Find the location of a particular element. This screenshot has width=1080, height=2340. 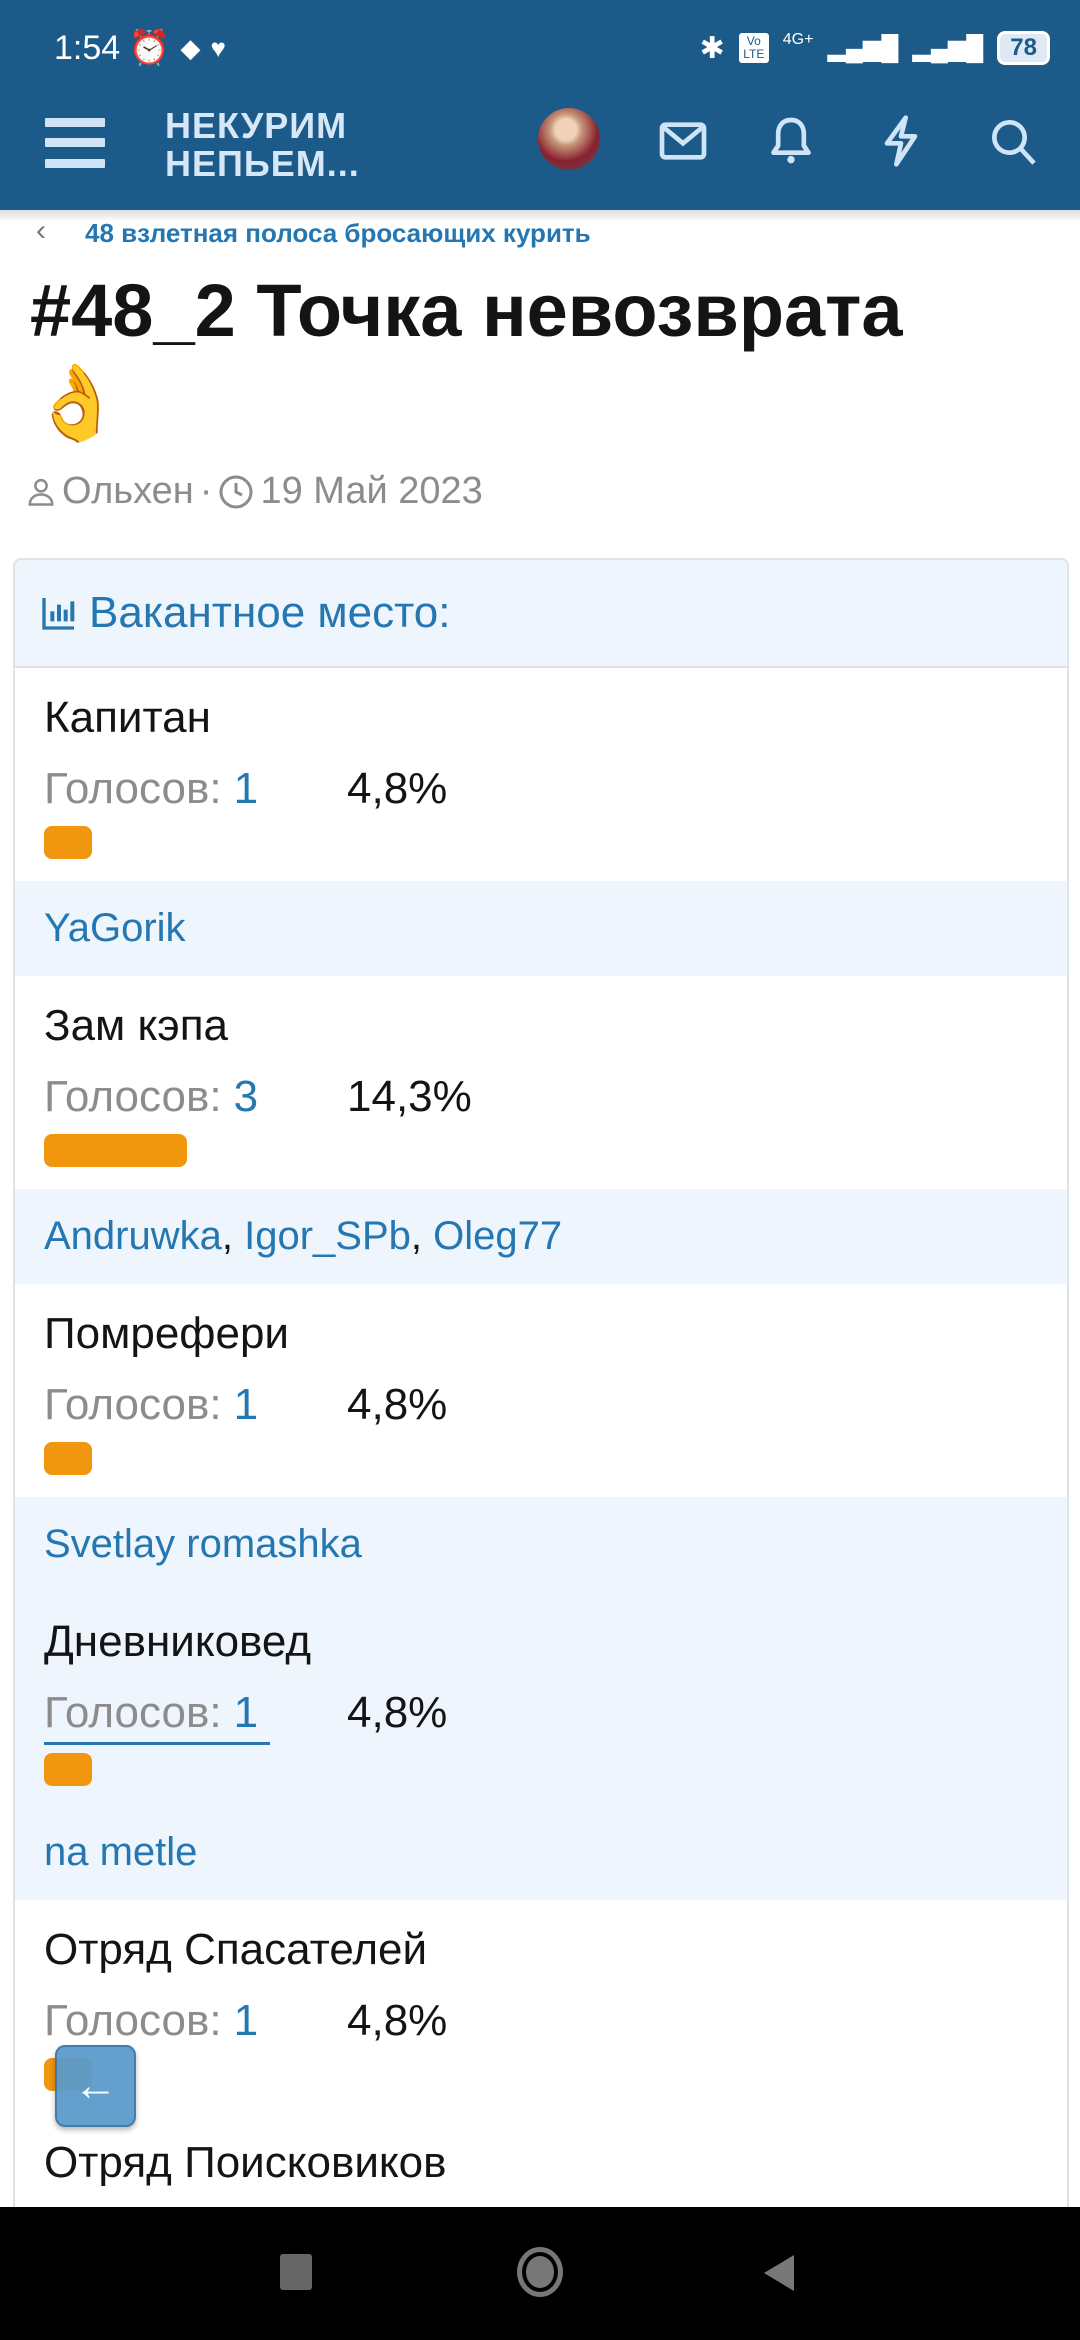

breadcrumb-link: 48 взлетная полоса бросающих курить is located at coordinates (338, 233).